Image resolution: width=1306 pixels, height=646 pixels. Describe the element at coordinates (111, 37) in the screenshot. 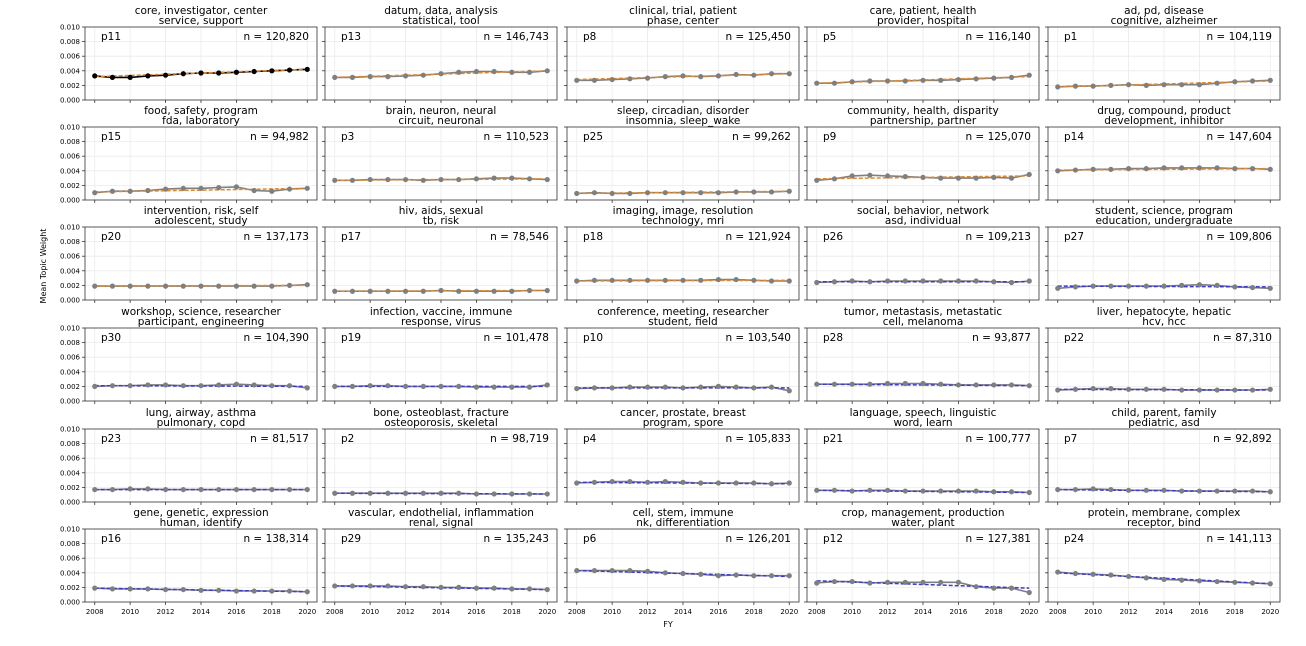

I see `panel-label: p11` at that location.